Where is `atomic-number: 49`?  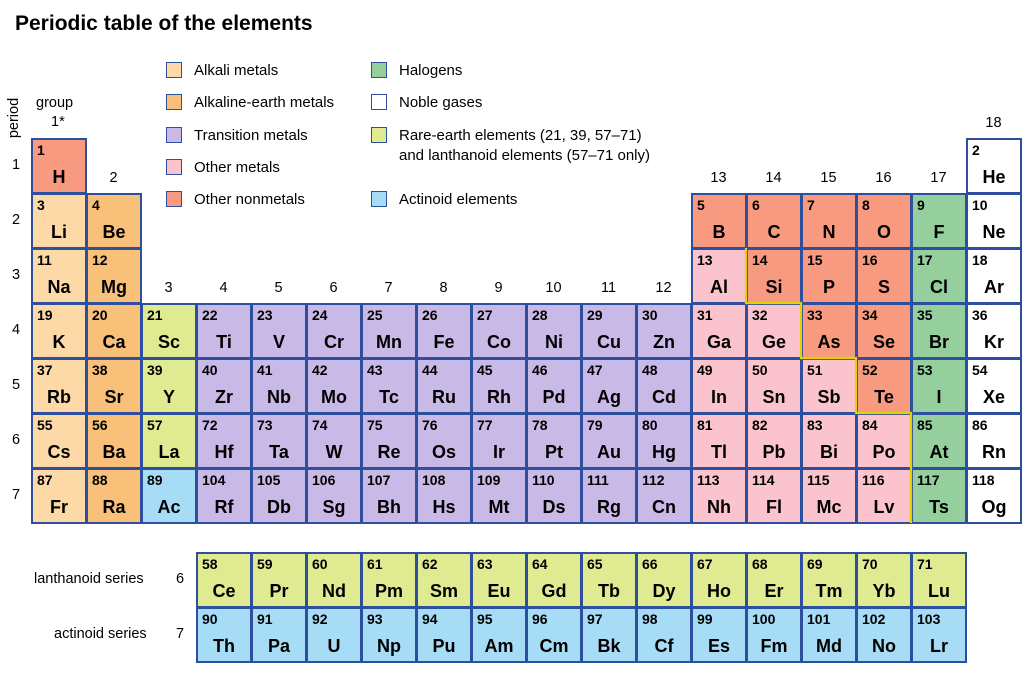 atomic-number: 49 is located at coordinates (705, 370).